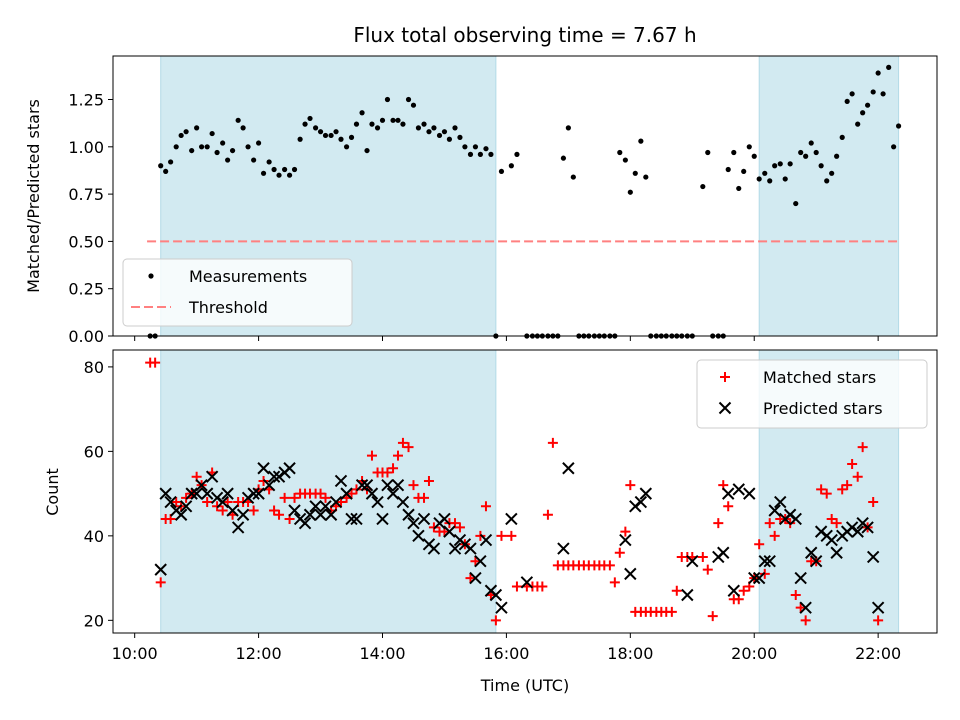 Image resolution: width=960 pixels, height=720 pixels. I want to click on top-y-tick-label: 0.00, so click(86, 336).